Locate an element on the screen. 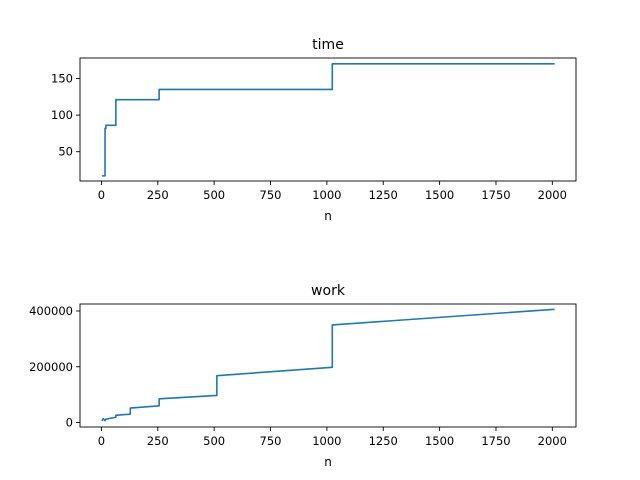 Image resolution: width=640 pixels, height=480 pixels. y-tick-label: 400000 is located at coordinates (51, 311).